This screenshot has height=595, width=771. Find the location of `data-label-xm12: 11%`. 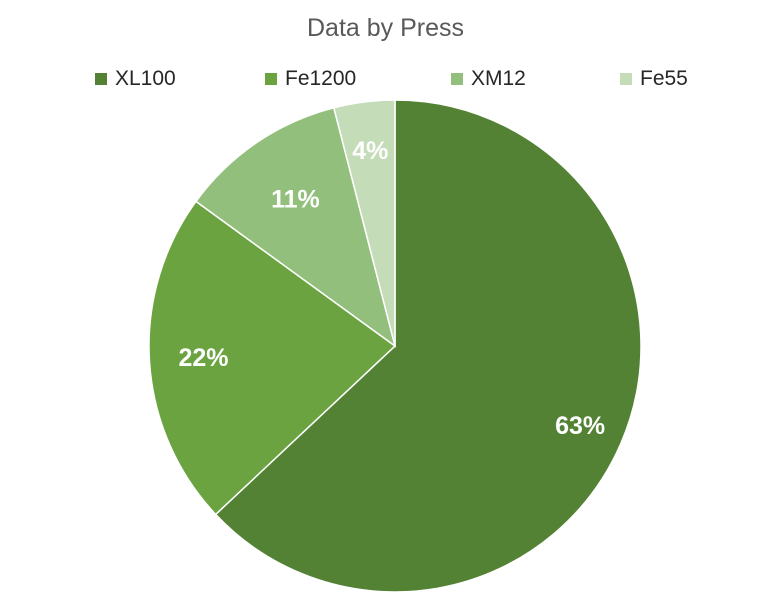

data-label-xm12: 11% is located at coordinates (295, 200).